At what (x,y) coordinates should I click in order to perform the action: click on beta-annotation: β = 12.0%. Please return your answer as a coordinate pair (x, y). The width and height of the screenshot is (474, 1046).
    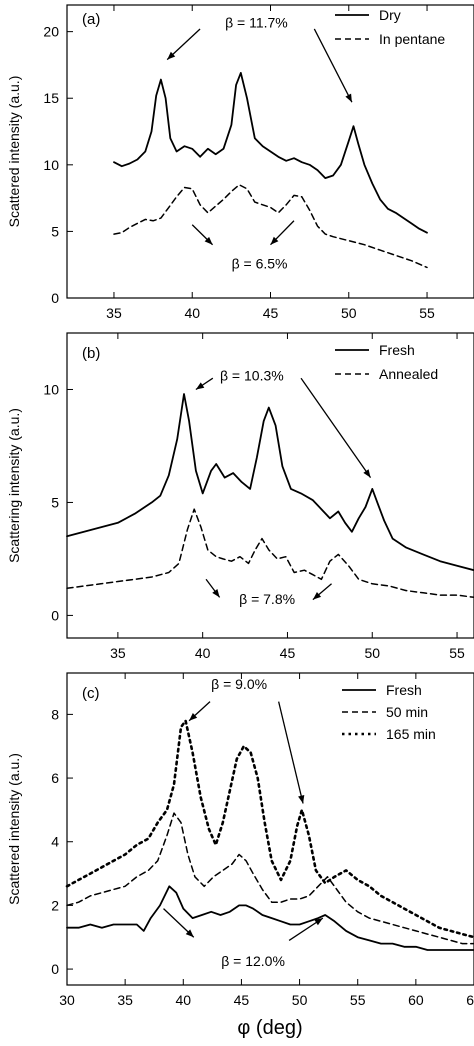
    Looking at the image, I should click on (253, 961).